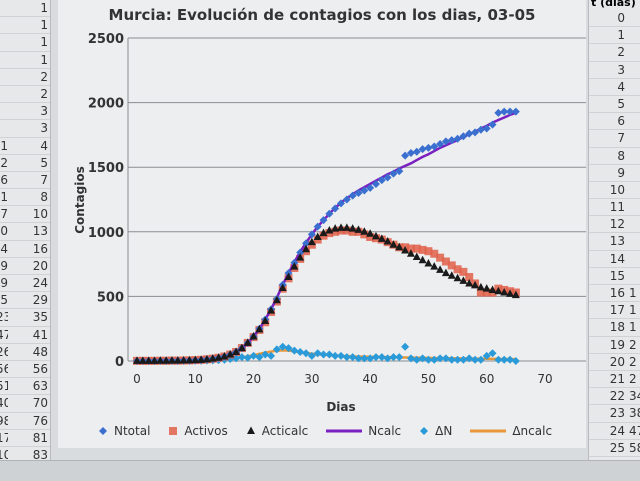 The height and width of the screenshot is (481, 640). I want to click on cell-t: 20, so click(617, 361).